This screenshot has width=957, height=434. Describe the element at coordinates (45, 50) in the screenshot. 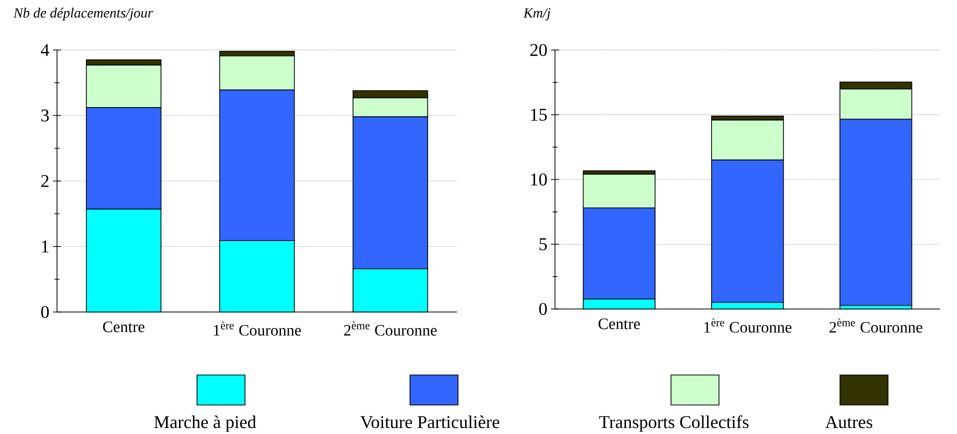

I see `y-tick-label: 4` at that location.